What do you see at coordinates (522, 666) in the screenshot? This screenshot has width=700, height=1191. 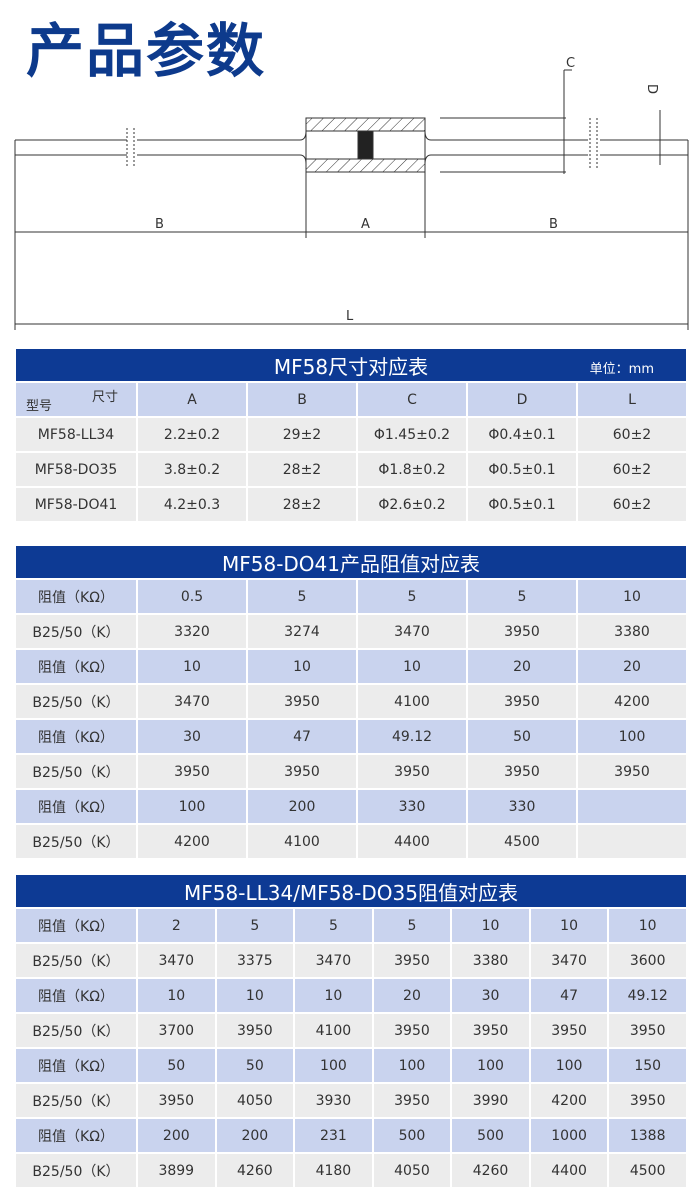 I see `table-cell: 20` at bounding box center [522, 666].